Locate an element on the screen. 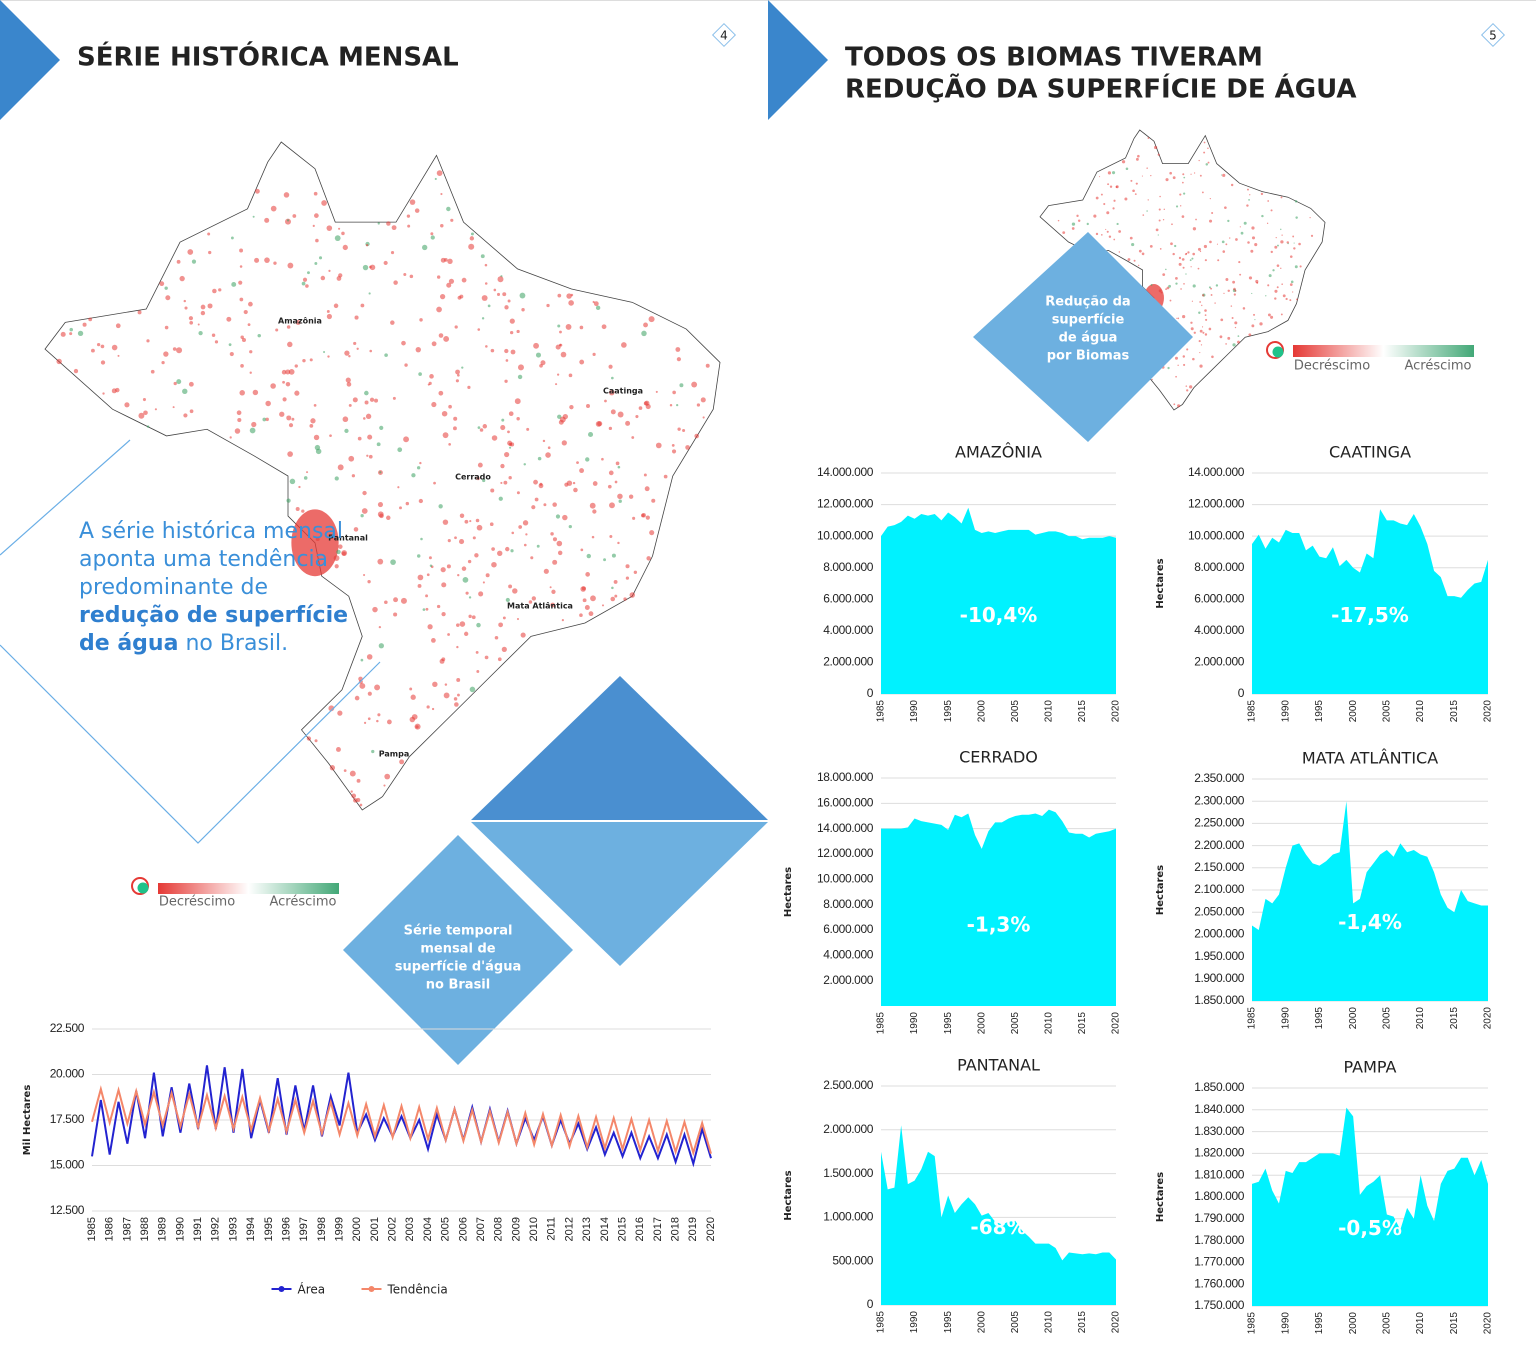 The height and width of the screenshot is (1366, 1536). x-tick-label: 2009 is located at coordinates (516, 1229).